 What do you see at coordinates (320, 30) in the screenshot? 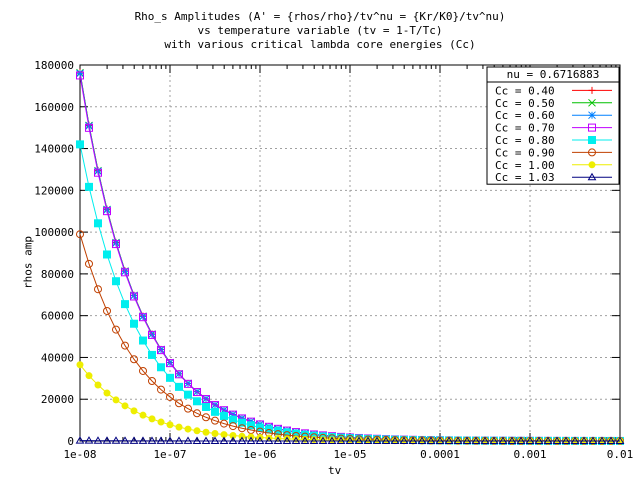
I see `chart-title-line-2: vs temperature variable (tv = 1-T/Tc)` at bounding box center [320, 30].